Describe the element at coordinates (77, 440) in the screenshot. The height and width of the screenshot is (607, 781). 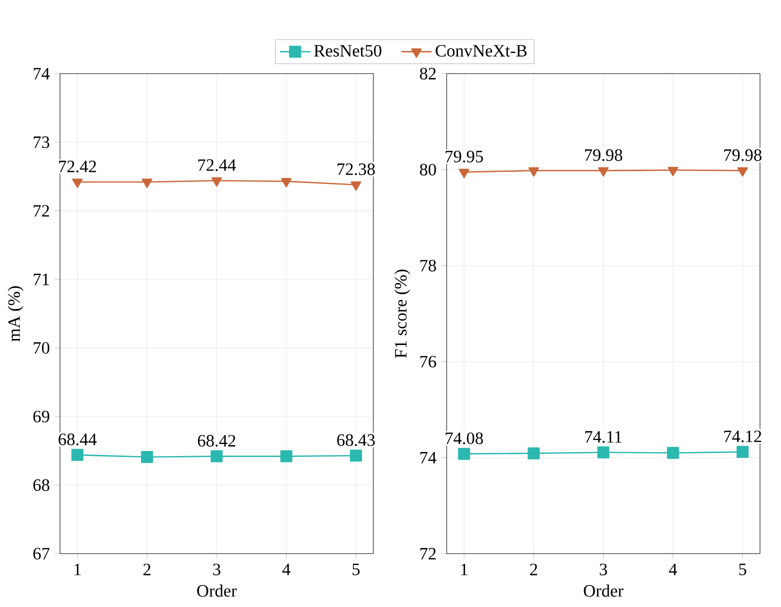
I see `data-label: 68.44` at that location.